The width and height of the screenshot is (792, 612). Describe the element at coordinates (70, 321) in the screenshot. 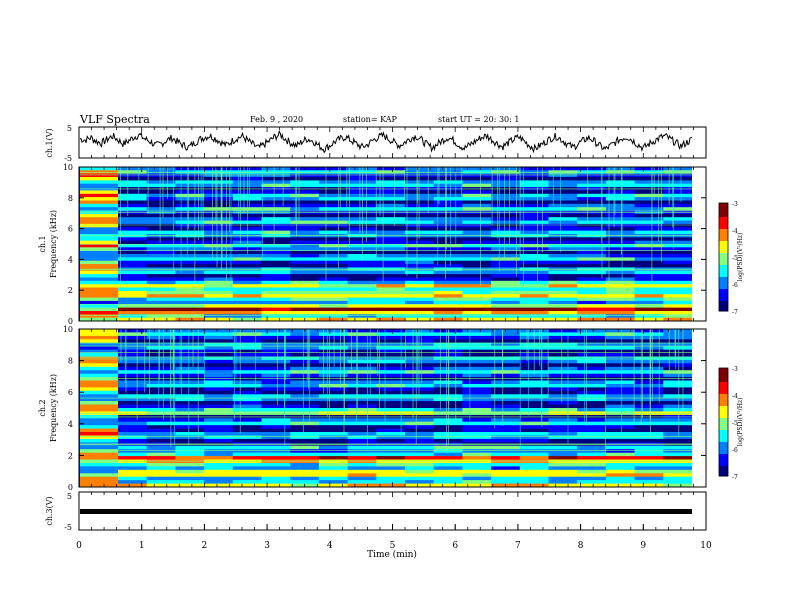

I see `y-tick-label: 0` at that location.